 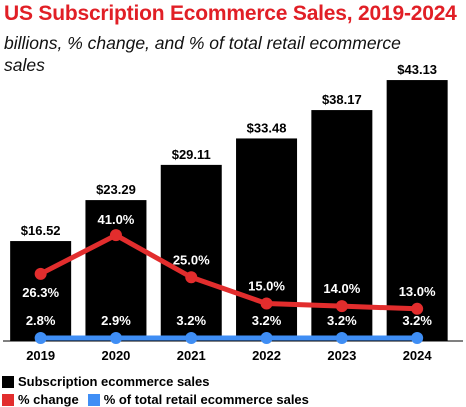 What do you see at coordinates (116, 189) in the screenshot?
I see `bar-value-label-2020: $23.29` at bounding box center [116, 189].